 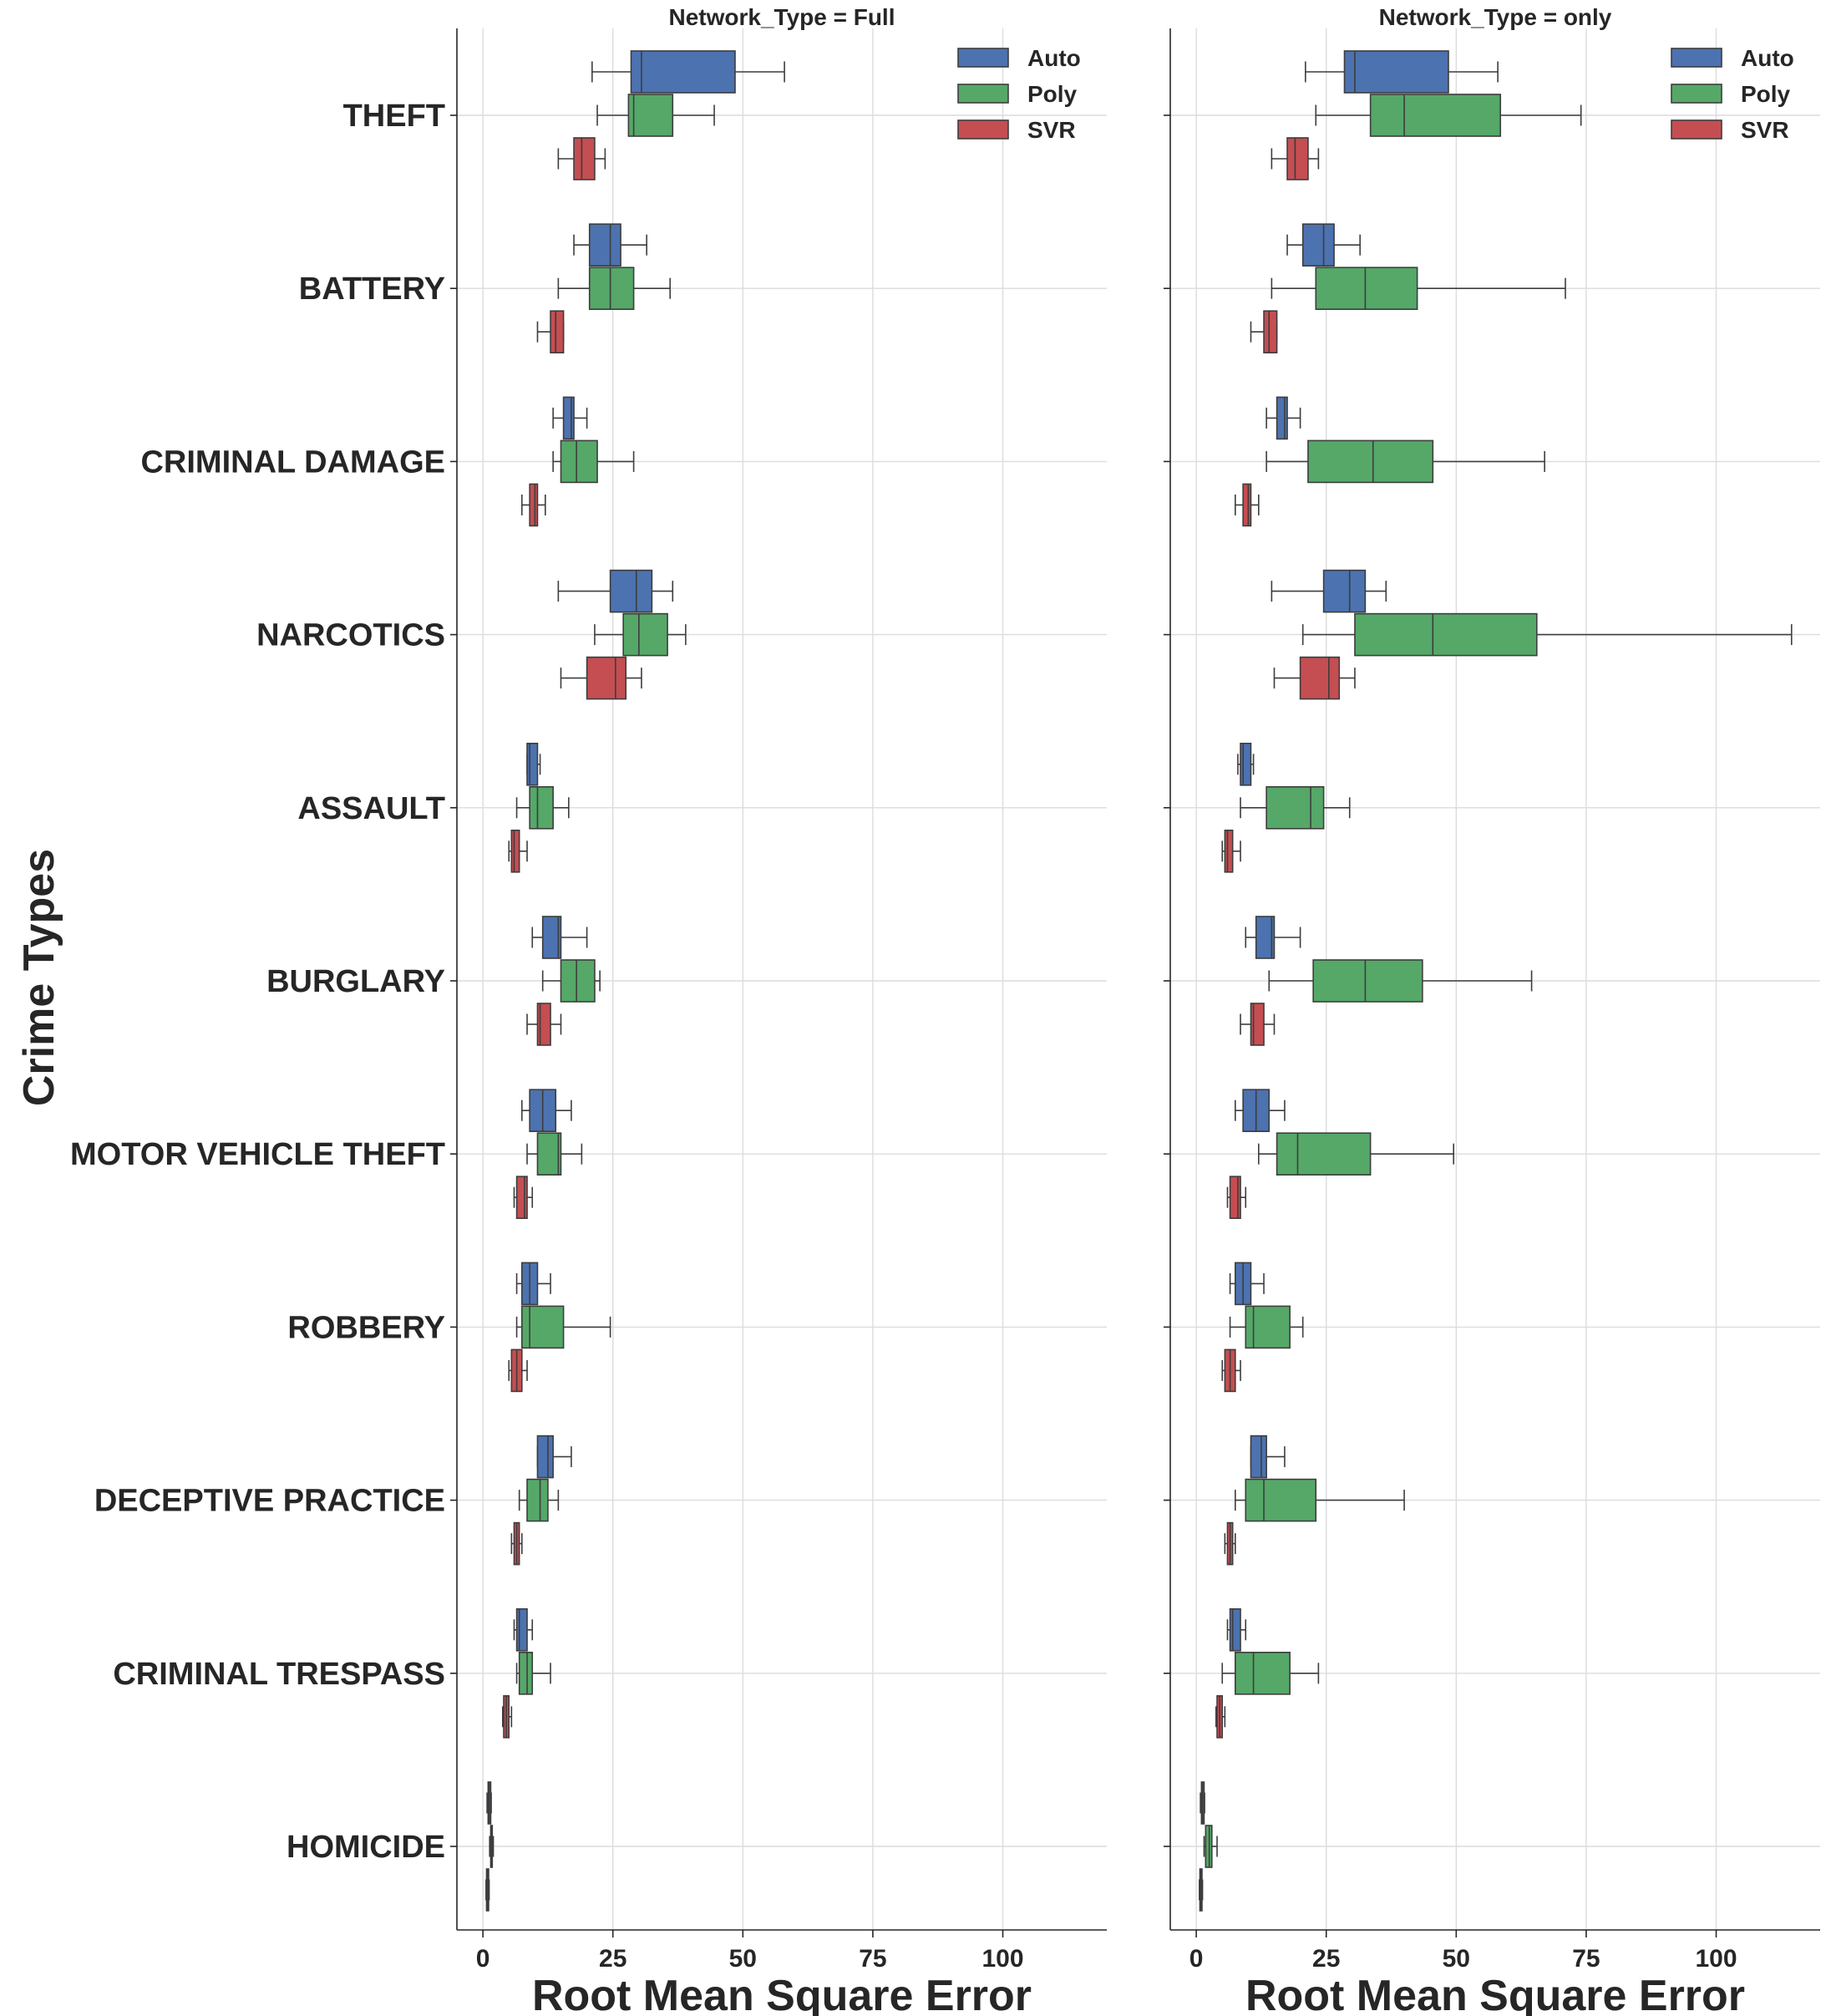 I want to click on panel-1-poly-robbery-box, so click(x=542, y=1327).